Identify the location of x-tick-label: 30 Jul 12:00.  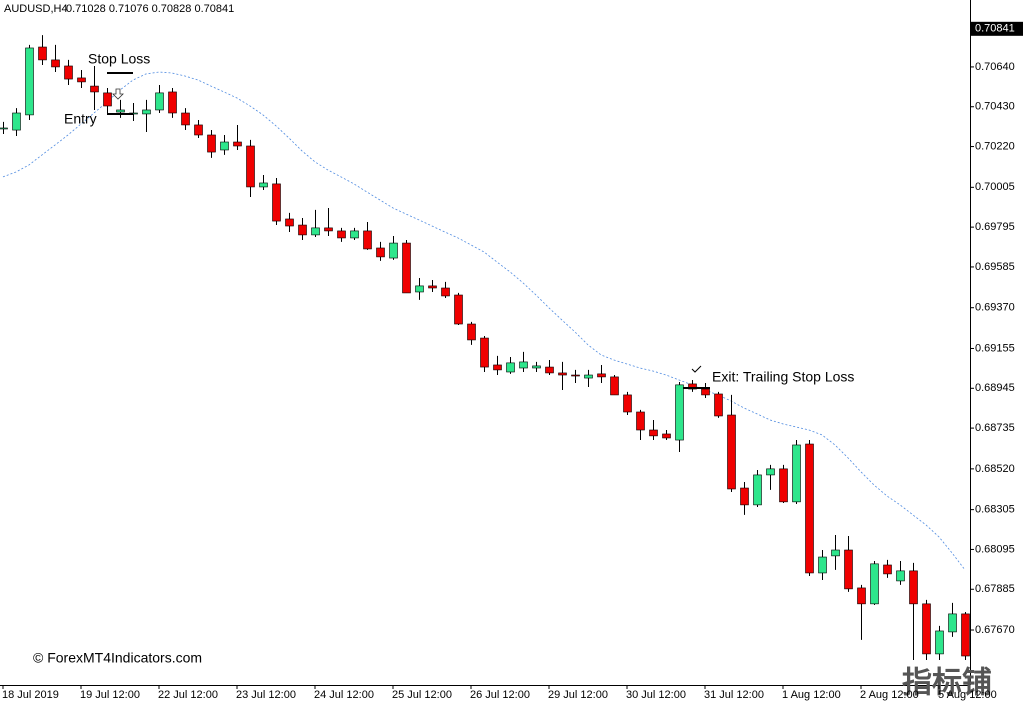
(656, 695).